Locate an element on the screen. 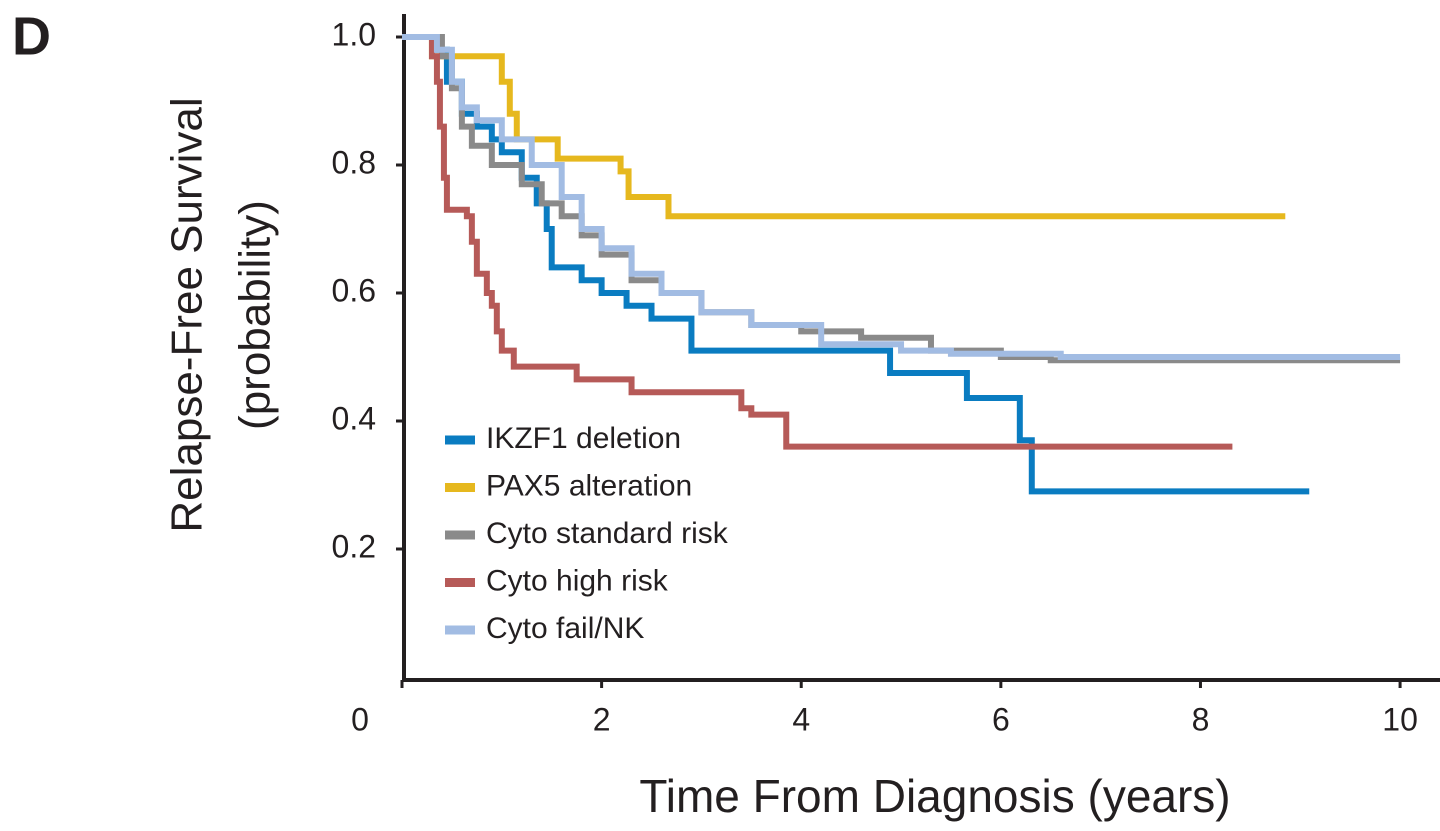 This screenshot has width=1440, height=831. legend-label: IKZF1 deletion is located at coordinates (583, 438).